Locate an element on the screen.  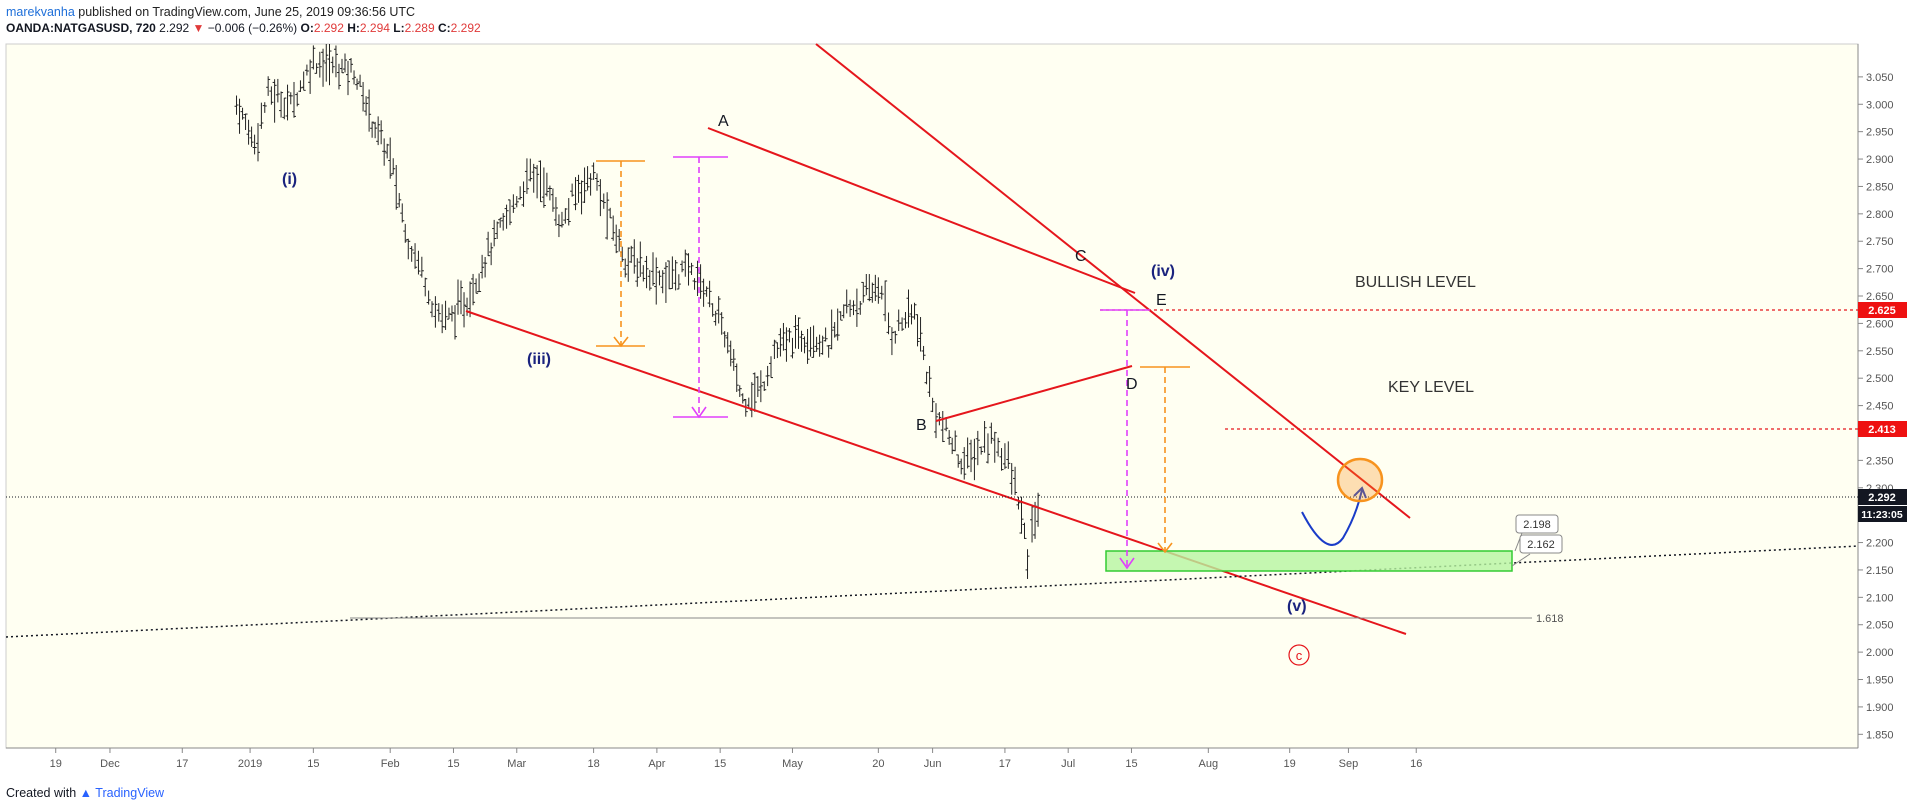
tradingview-link: TradingView is located at coordinates (130, 793).